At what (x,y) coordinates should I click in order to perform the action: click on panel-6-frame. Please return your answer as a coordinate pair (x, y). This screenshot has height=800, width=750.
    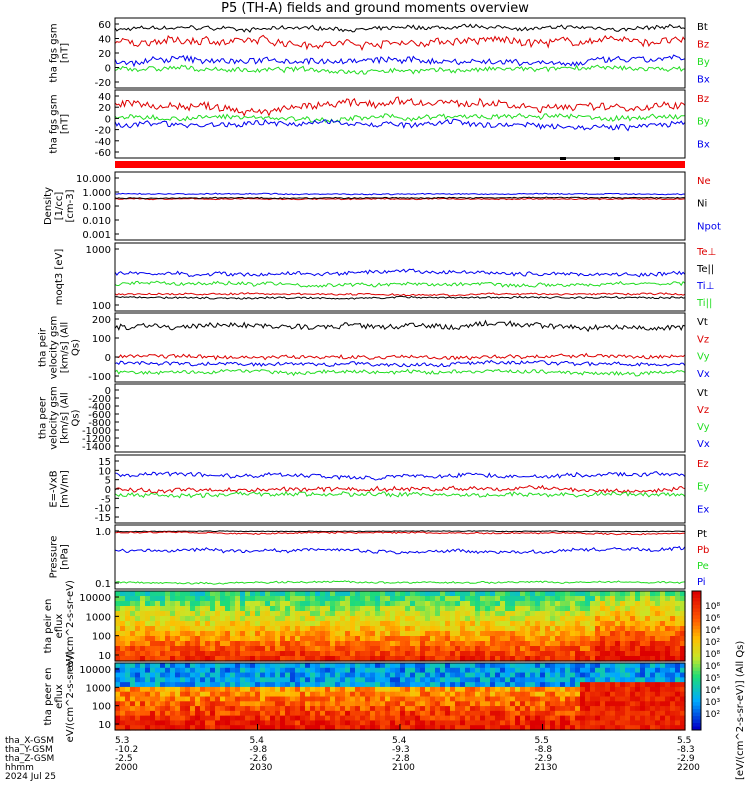
    Looking at the image, I should click on (400, 489).